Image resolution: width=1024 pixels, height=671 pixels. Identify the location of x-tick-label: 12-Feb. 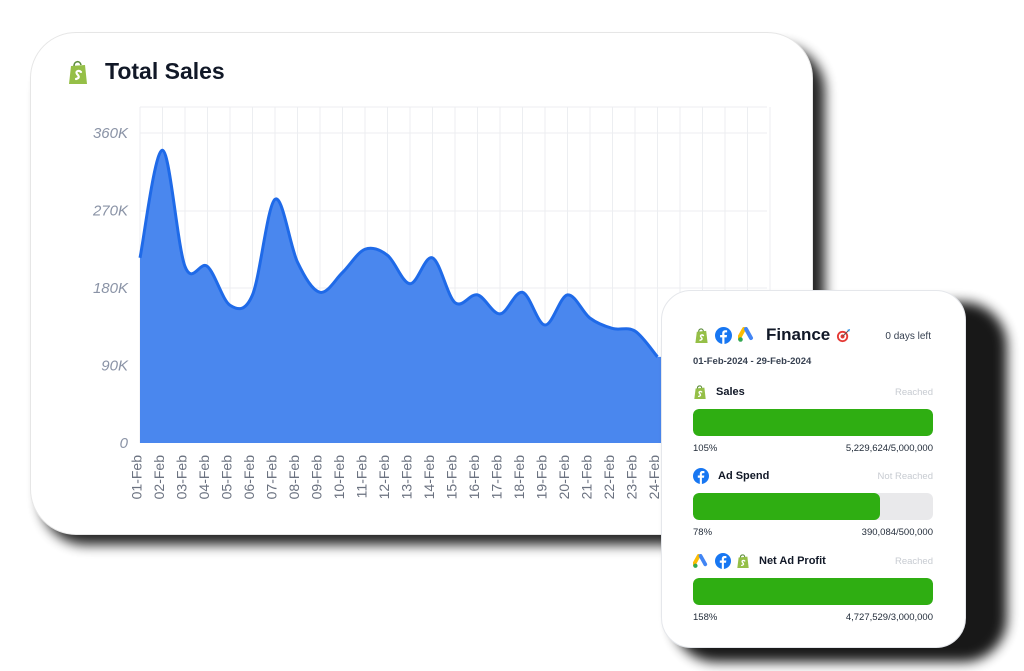
(384, 477).